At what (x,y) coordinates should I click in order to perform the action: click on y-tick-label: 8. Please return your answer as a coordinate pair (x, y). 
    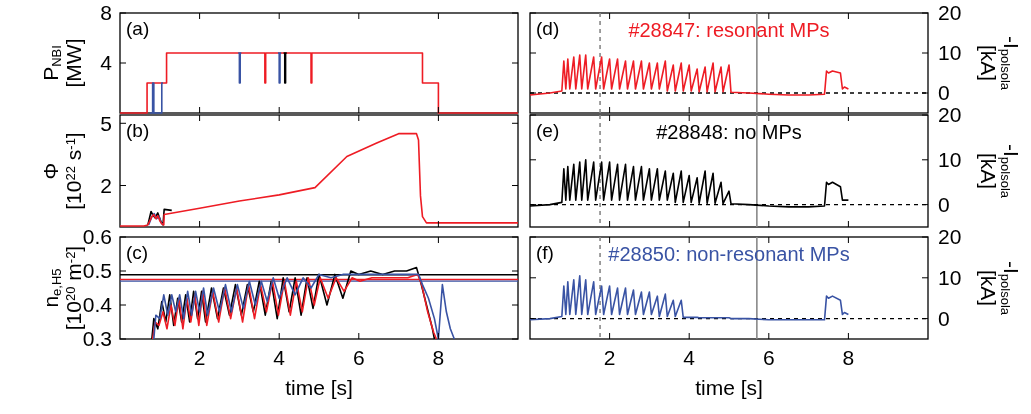
    Looking at the image, I should click on (106, 13).